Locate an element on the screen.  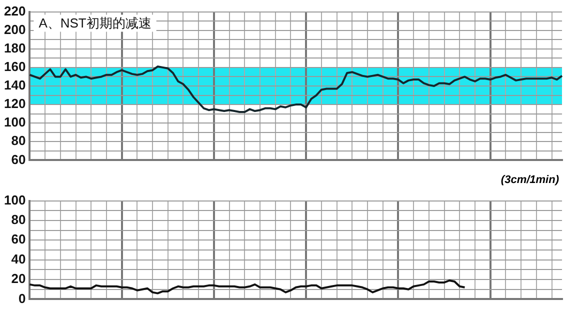
chart-title: A、NST初期的减速 is located at coordinates (95, 22).